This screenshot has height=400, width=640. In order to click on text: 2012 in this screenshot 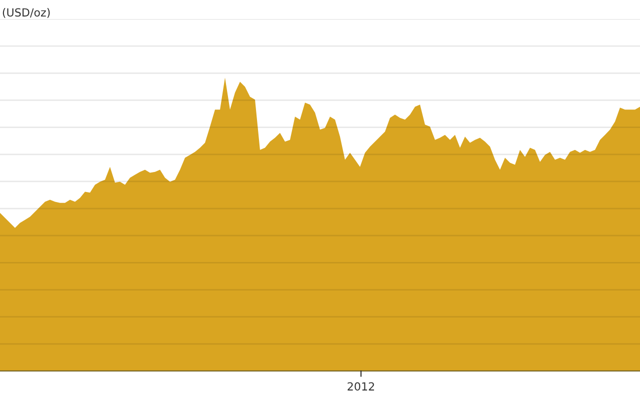, I will do `click(361, 386)`.